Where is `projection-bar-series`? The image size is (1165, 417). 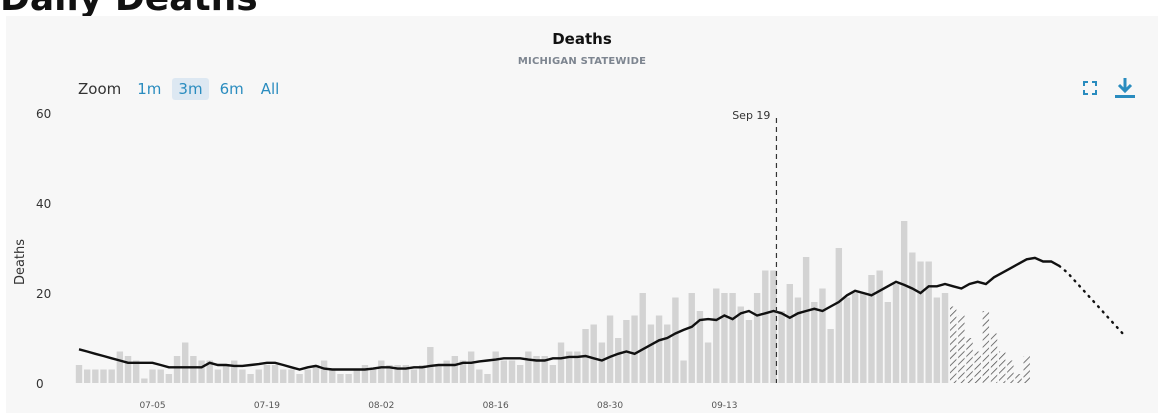 projection-bar-series is located at coordinates (989, 344).